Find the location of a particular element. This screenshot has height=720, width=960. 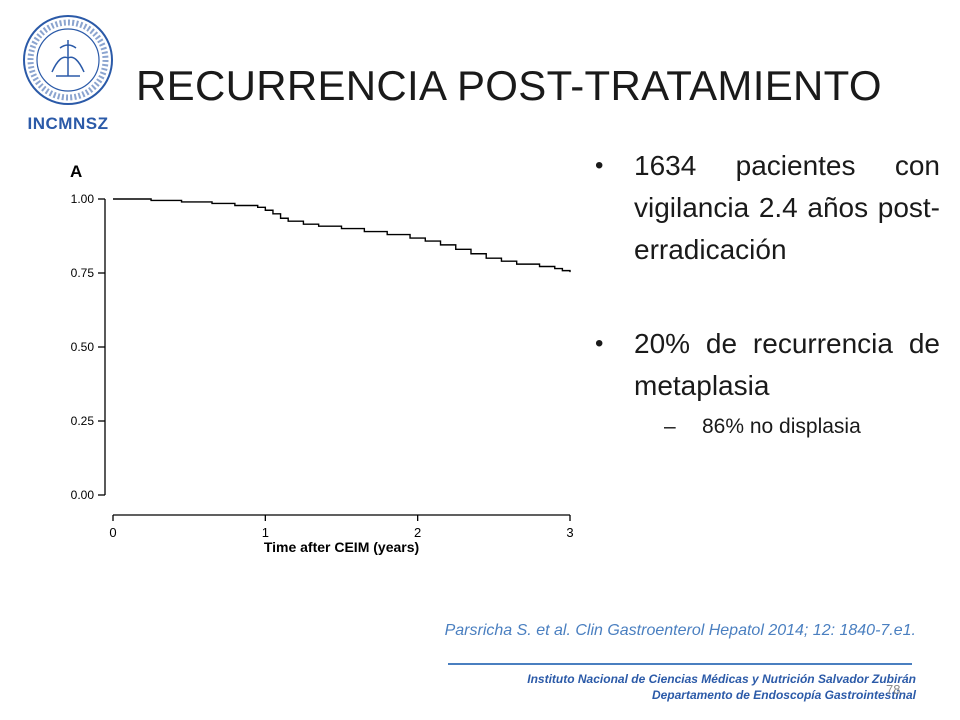

survival-curve is located at coordinates (342, 235).